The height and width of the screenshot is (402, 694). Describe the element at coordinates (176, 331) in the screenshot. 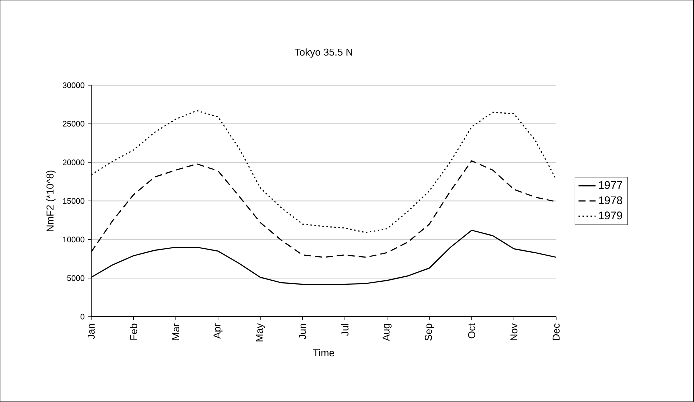

I see `x-tick-label: Mar` at that location.